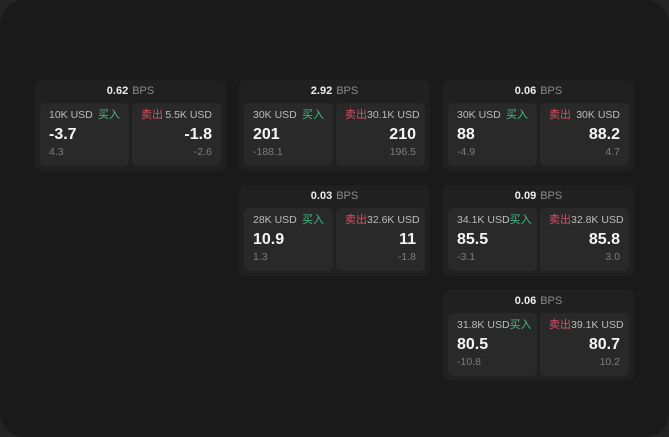 The height and width of the screenshot is (437, 669). Describe the element at coordinates (483, 220) in the screenshot. I see `buy-notional-label: 34.1K USD` at that location.